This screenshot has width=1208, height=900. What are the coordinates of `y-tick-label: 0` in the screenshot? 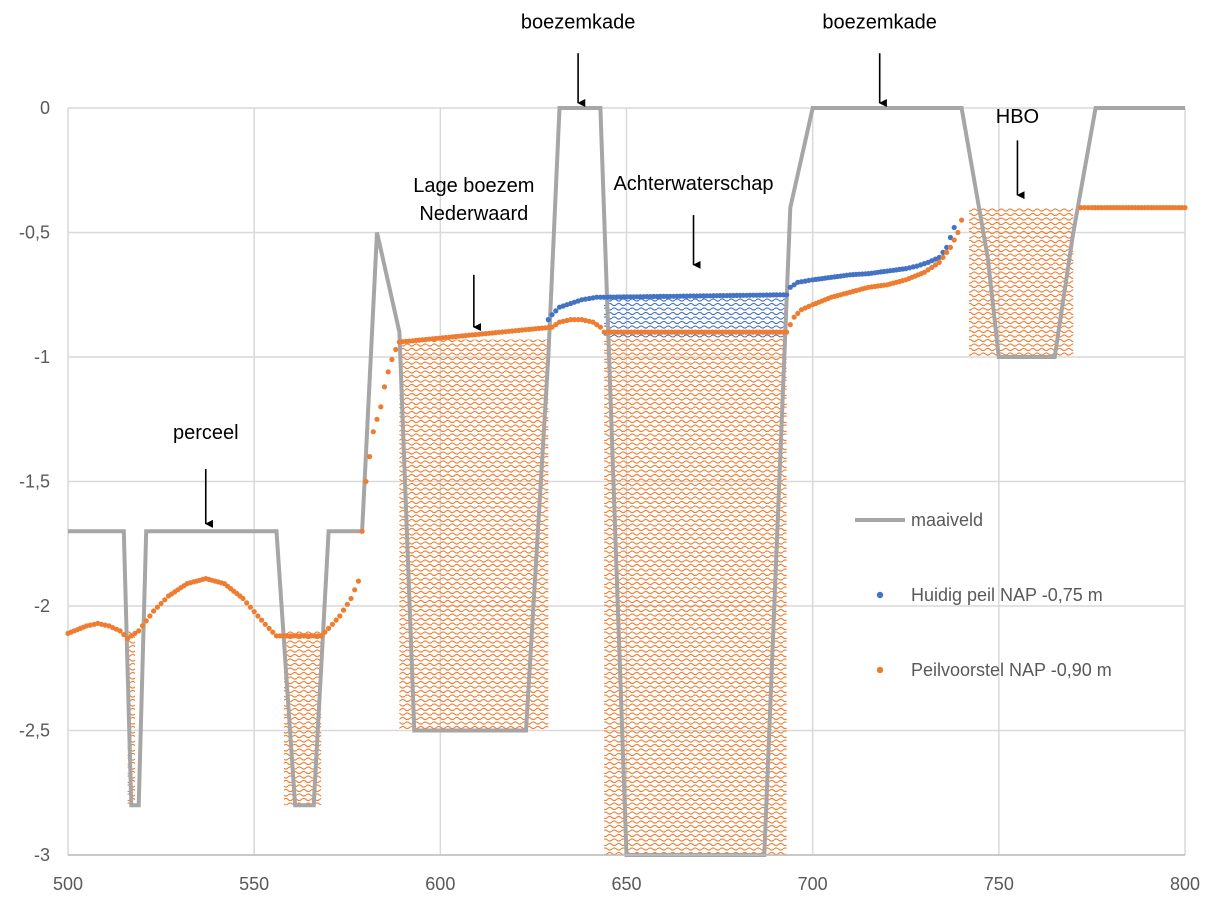 It's located at (45, 108).